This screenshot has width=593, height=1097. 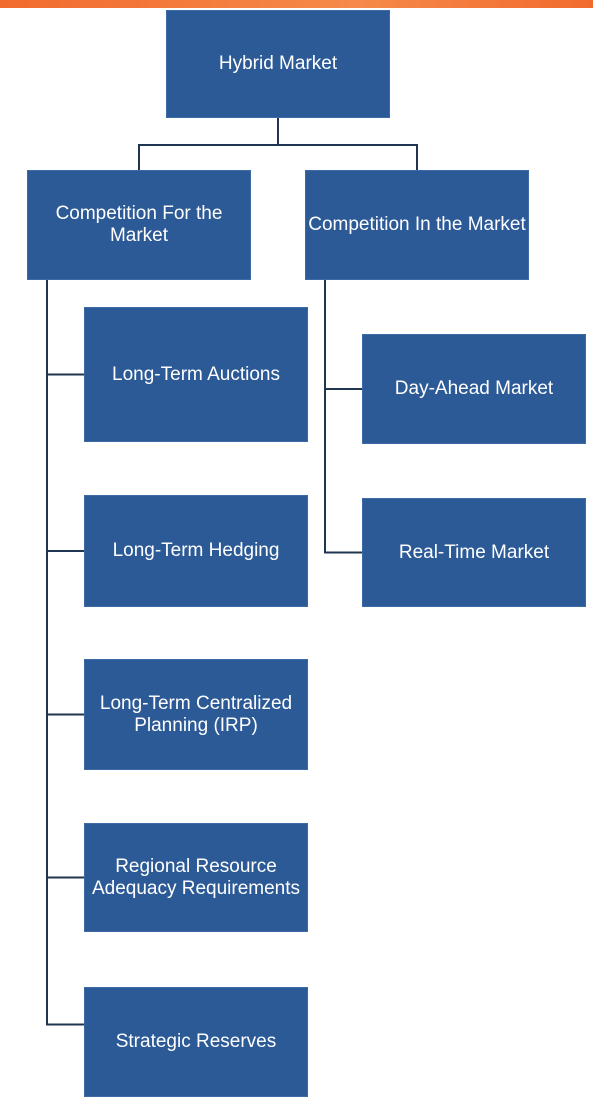 What do you see at coordinates (139, 225) in the screenshot?
I see `branch-node: Competition For the Market` at bounding box center [139, 225].